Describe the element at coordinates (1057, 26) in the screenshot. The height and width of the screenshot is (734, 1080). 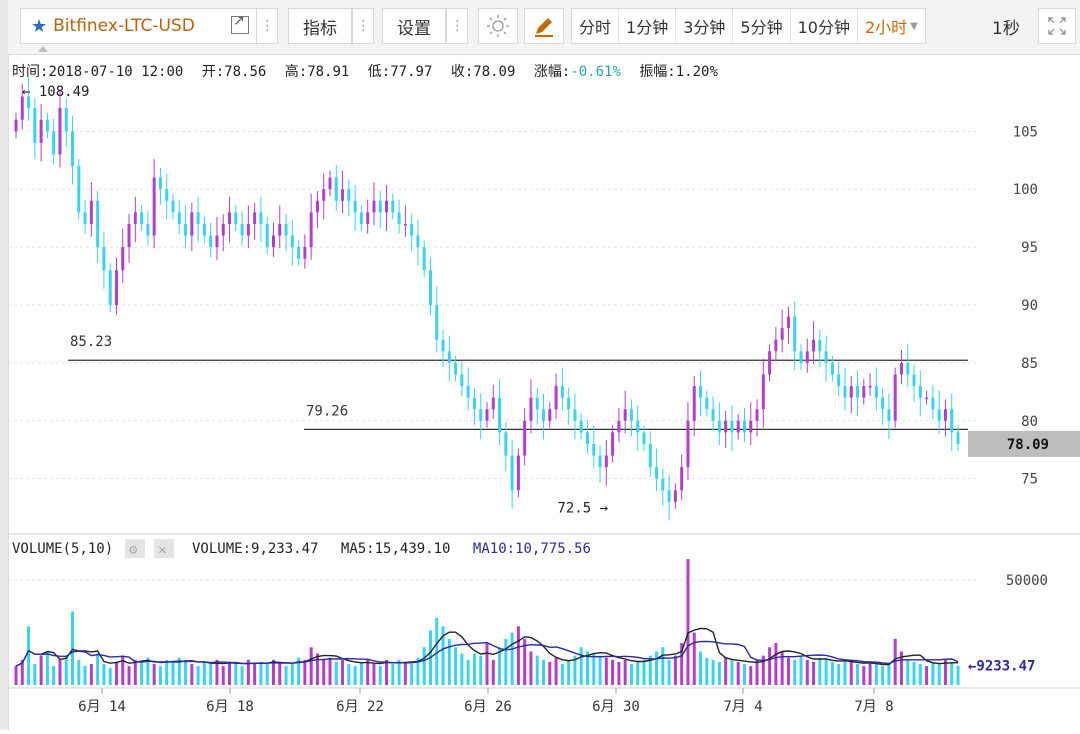
I see `fullscreen-button` at that location.